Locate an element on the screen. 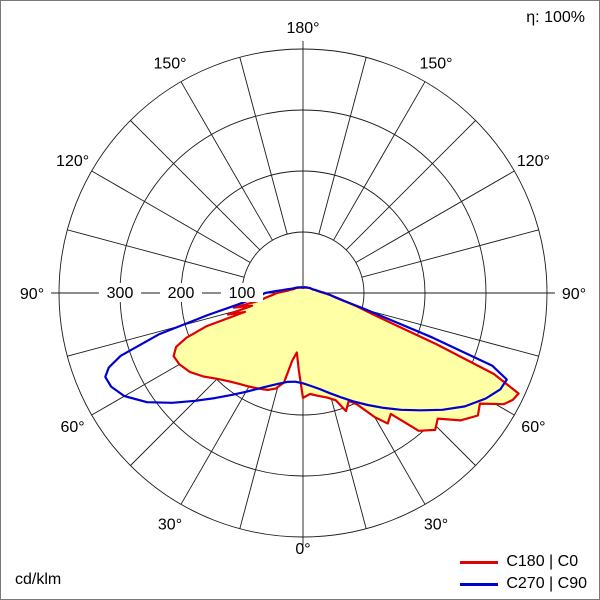 The height and width of the screenshot is (600, 600). legend-line-red-icon is located at coordinates (479, 562).